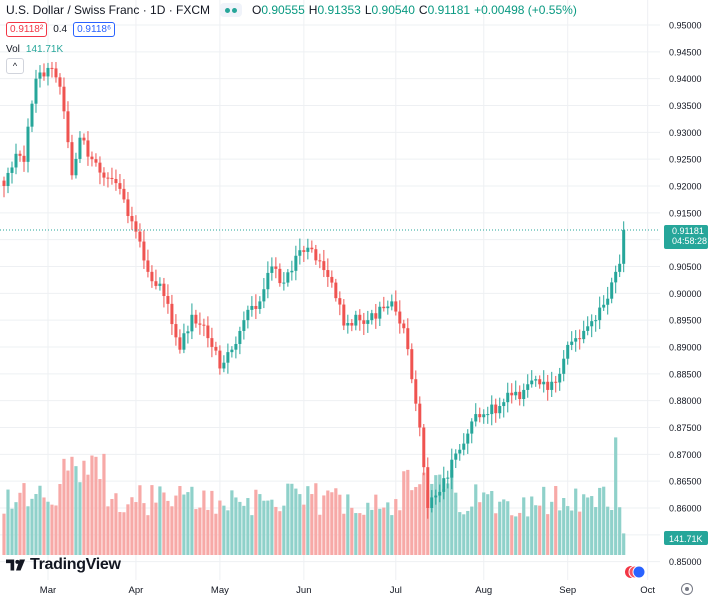 This screenshot has width=710, height=600. I want to click on time-tick-label: Mar, so click(48, 590).